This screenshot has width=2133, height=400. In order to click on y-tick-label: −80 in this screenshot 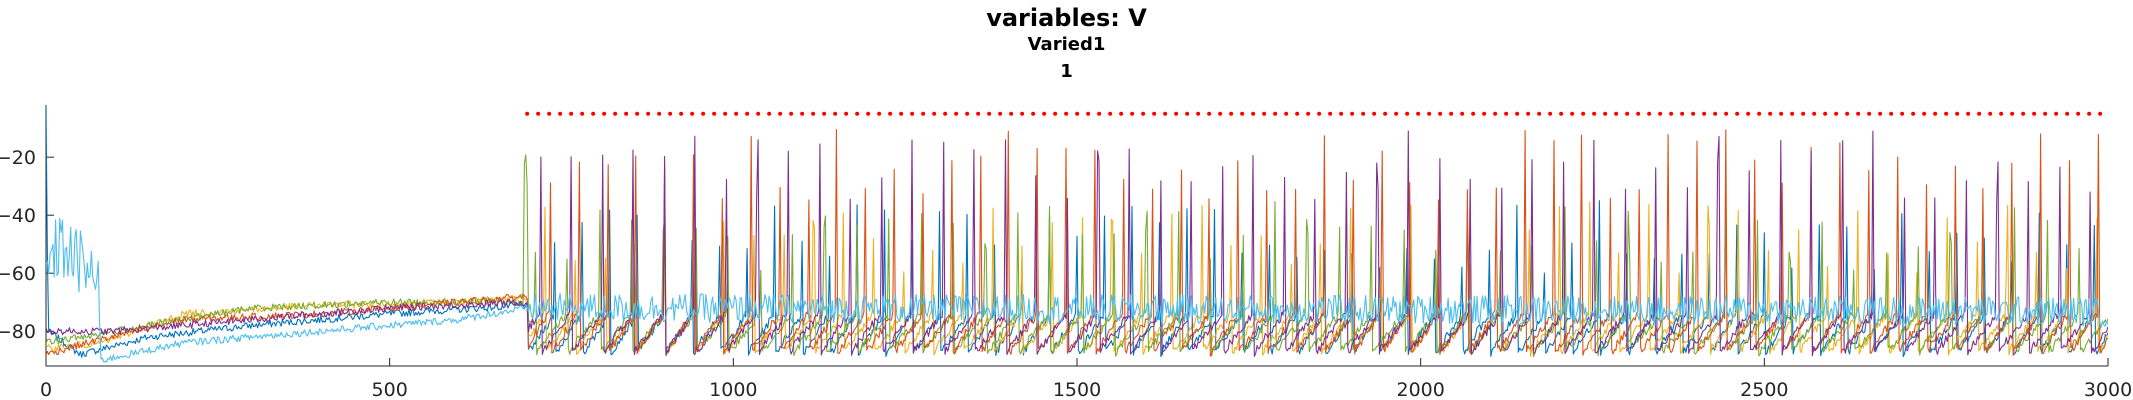, I will do `click(18, 332)`.